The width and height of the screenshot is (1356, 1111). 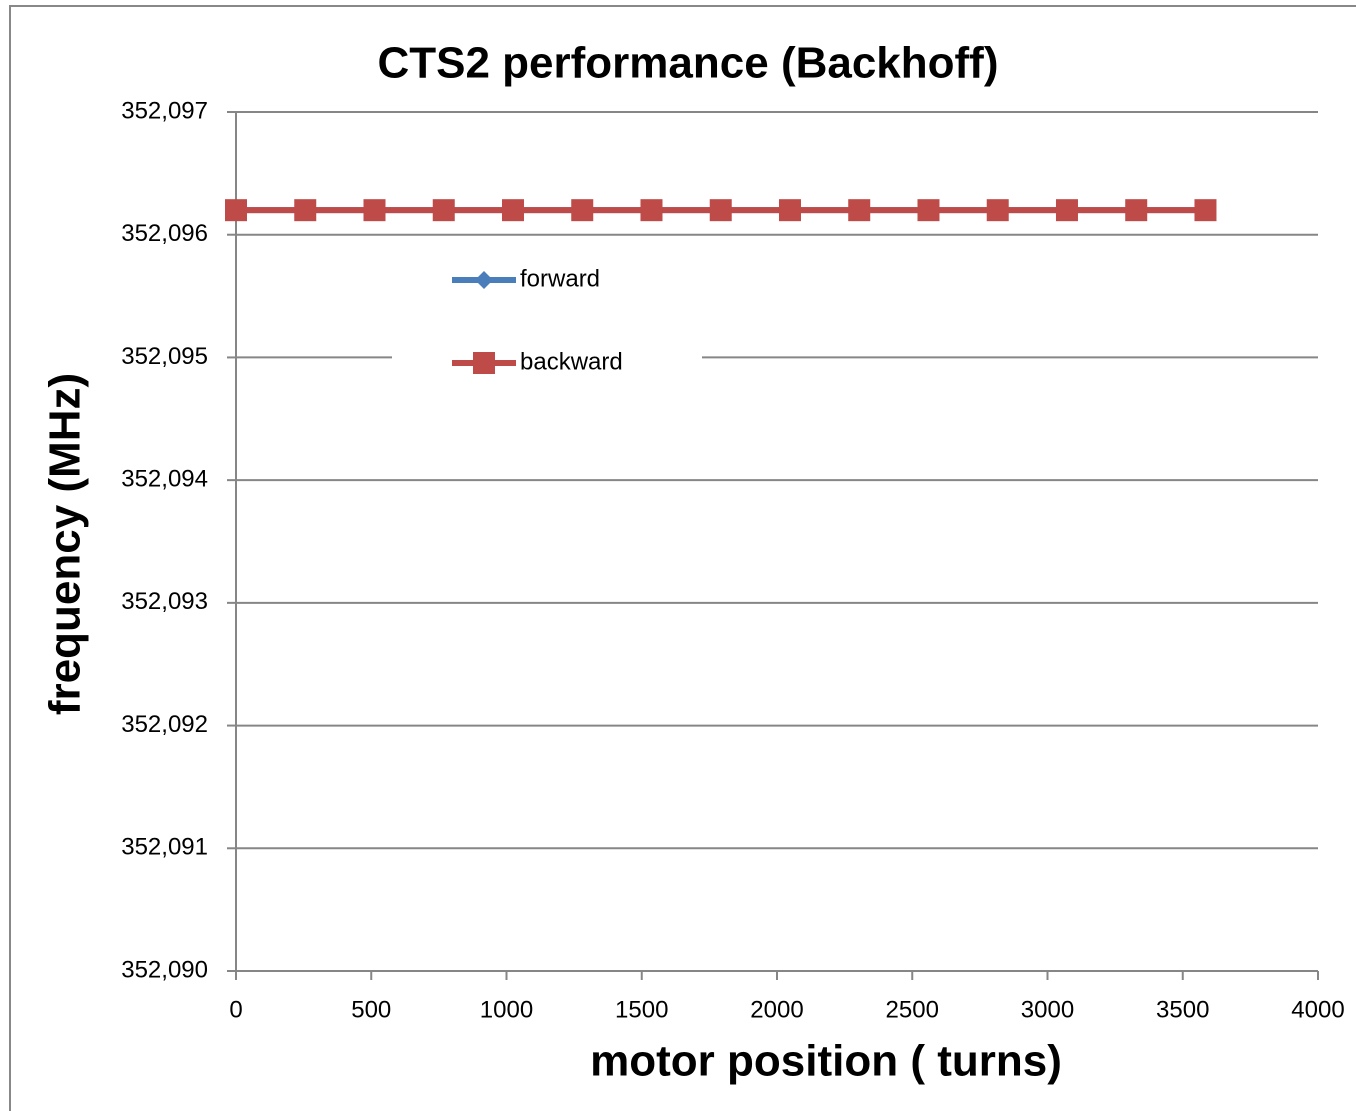 I want to click on x-tick-label: 2000, so click(x=776, y=1009).